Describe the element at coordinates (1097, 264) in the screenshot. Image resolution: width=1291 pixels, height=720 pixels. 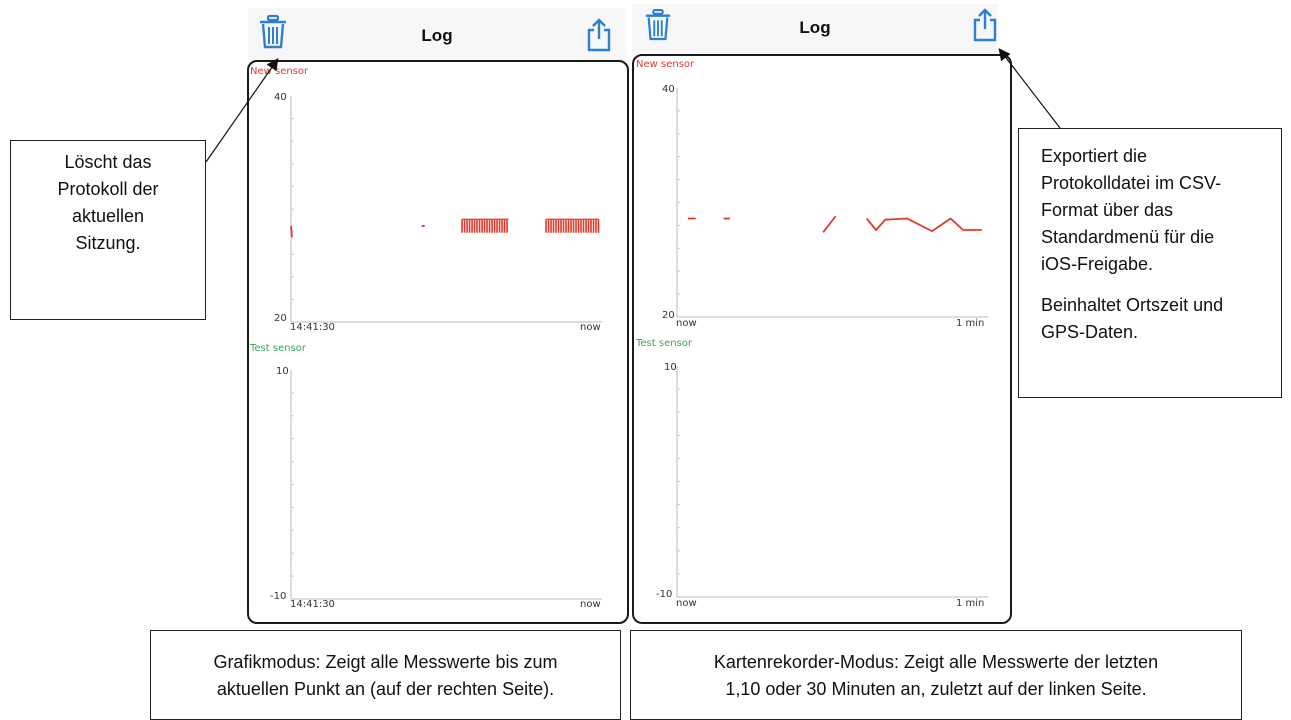
I see `callout-line: iOS-Freigabe.` at that location.